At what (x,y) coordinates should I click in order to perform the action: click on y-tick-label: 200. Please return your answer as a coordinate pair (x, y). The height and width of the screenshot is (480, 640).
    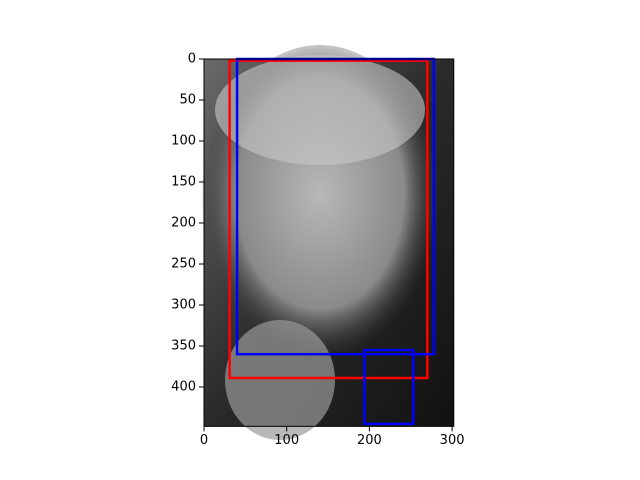
    Looking at the image, I should click on (183, 223).